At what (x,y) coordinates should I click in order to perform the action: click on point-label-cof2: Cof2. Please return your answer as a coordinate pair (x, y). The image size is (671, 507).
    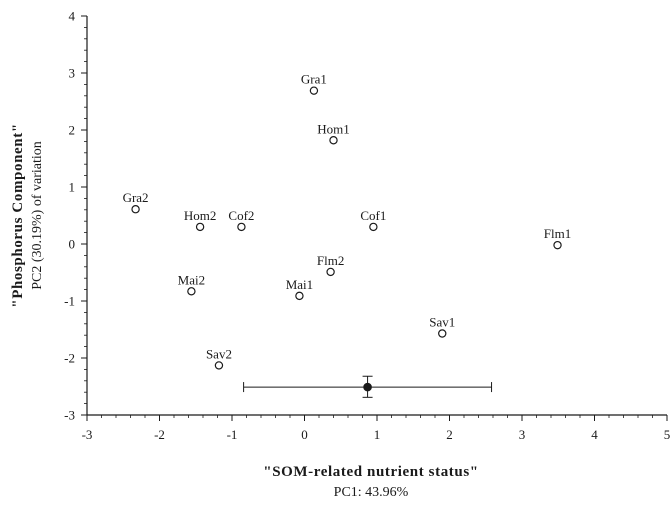
    Looking at the image, I should click on (241, 215).